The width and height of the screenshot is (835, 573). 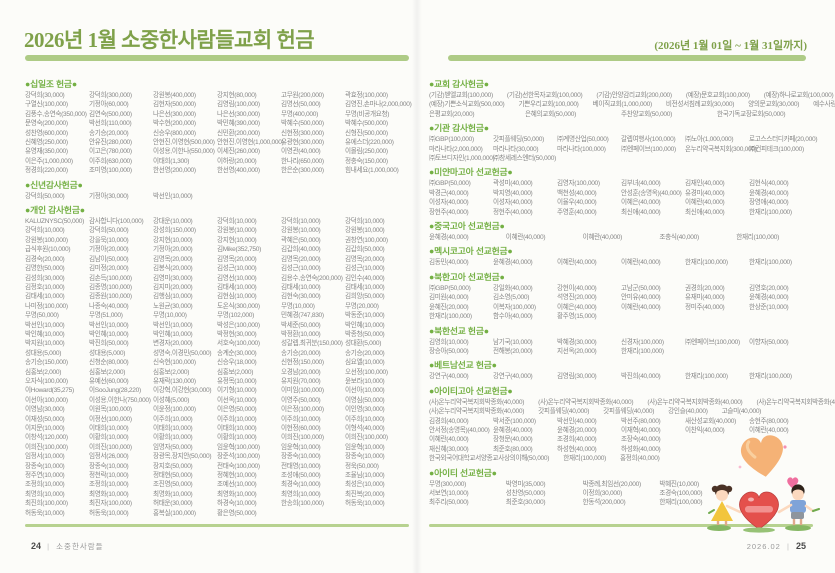 I want to click on donation-entry: 변경자(20,000), so click(x=173, y=344).